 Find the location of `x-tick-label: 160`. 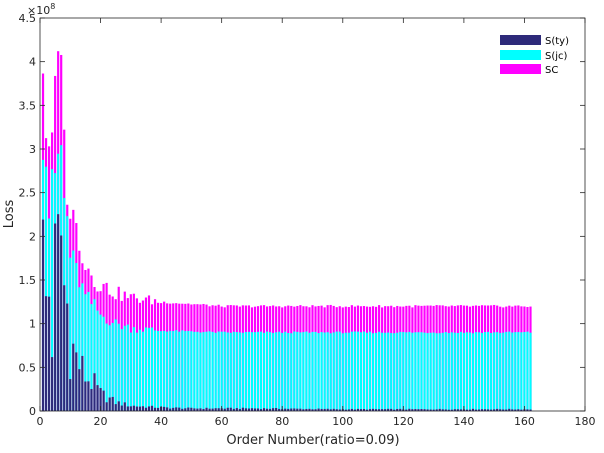

x-tick-label: 160 is located at coordinates (524, 421).